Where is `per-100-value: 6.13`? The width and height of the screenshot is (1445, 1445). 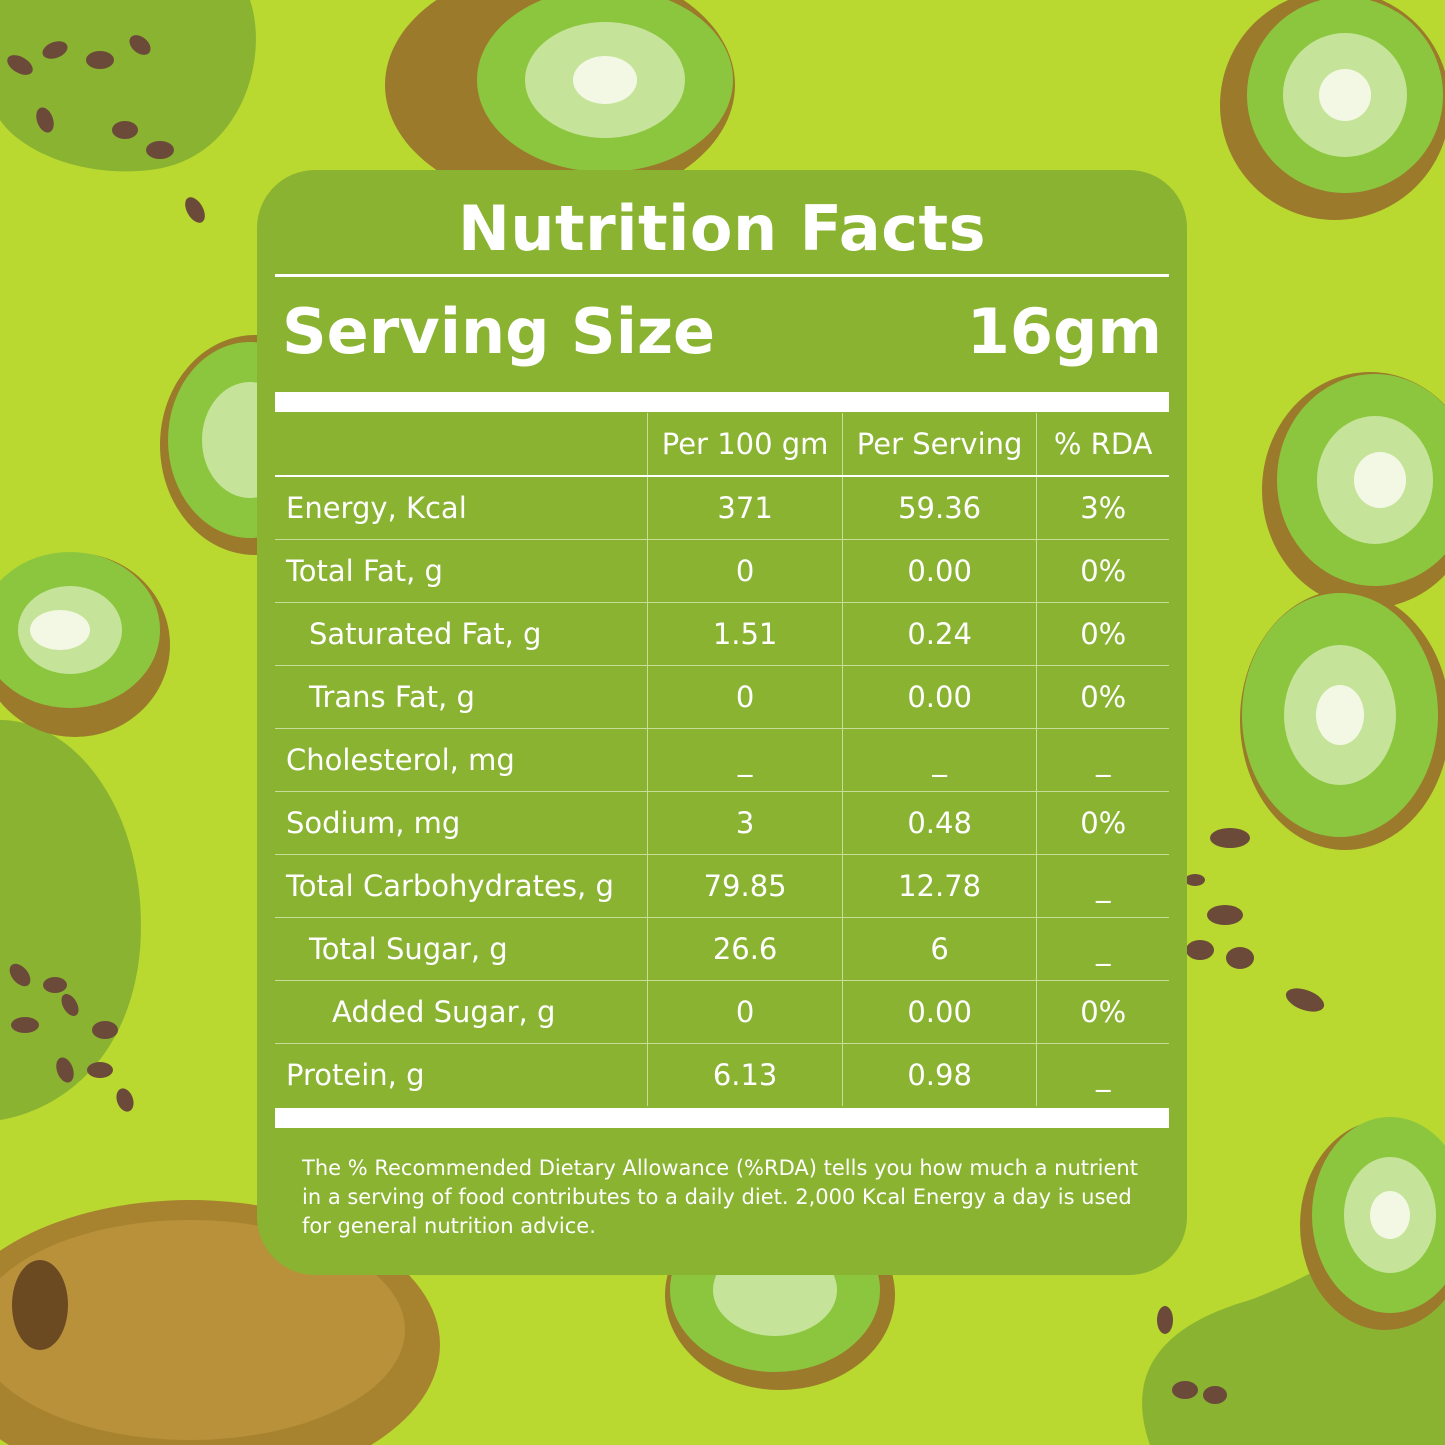
per-100-value: 6.13 is located at coordinates (745, 1074).